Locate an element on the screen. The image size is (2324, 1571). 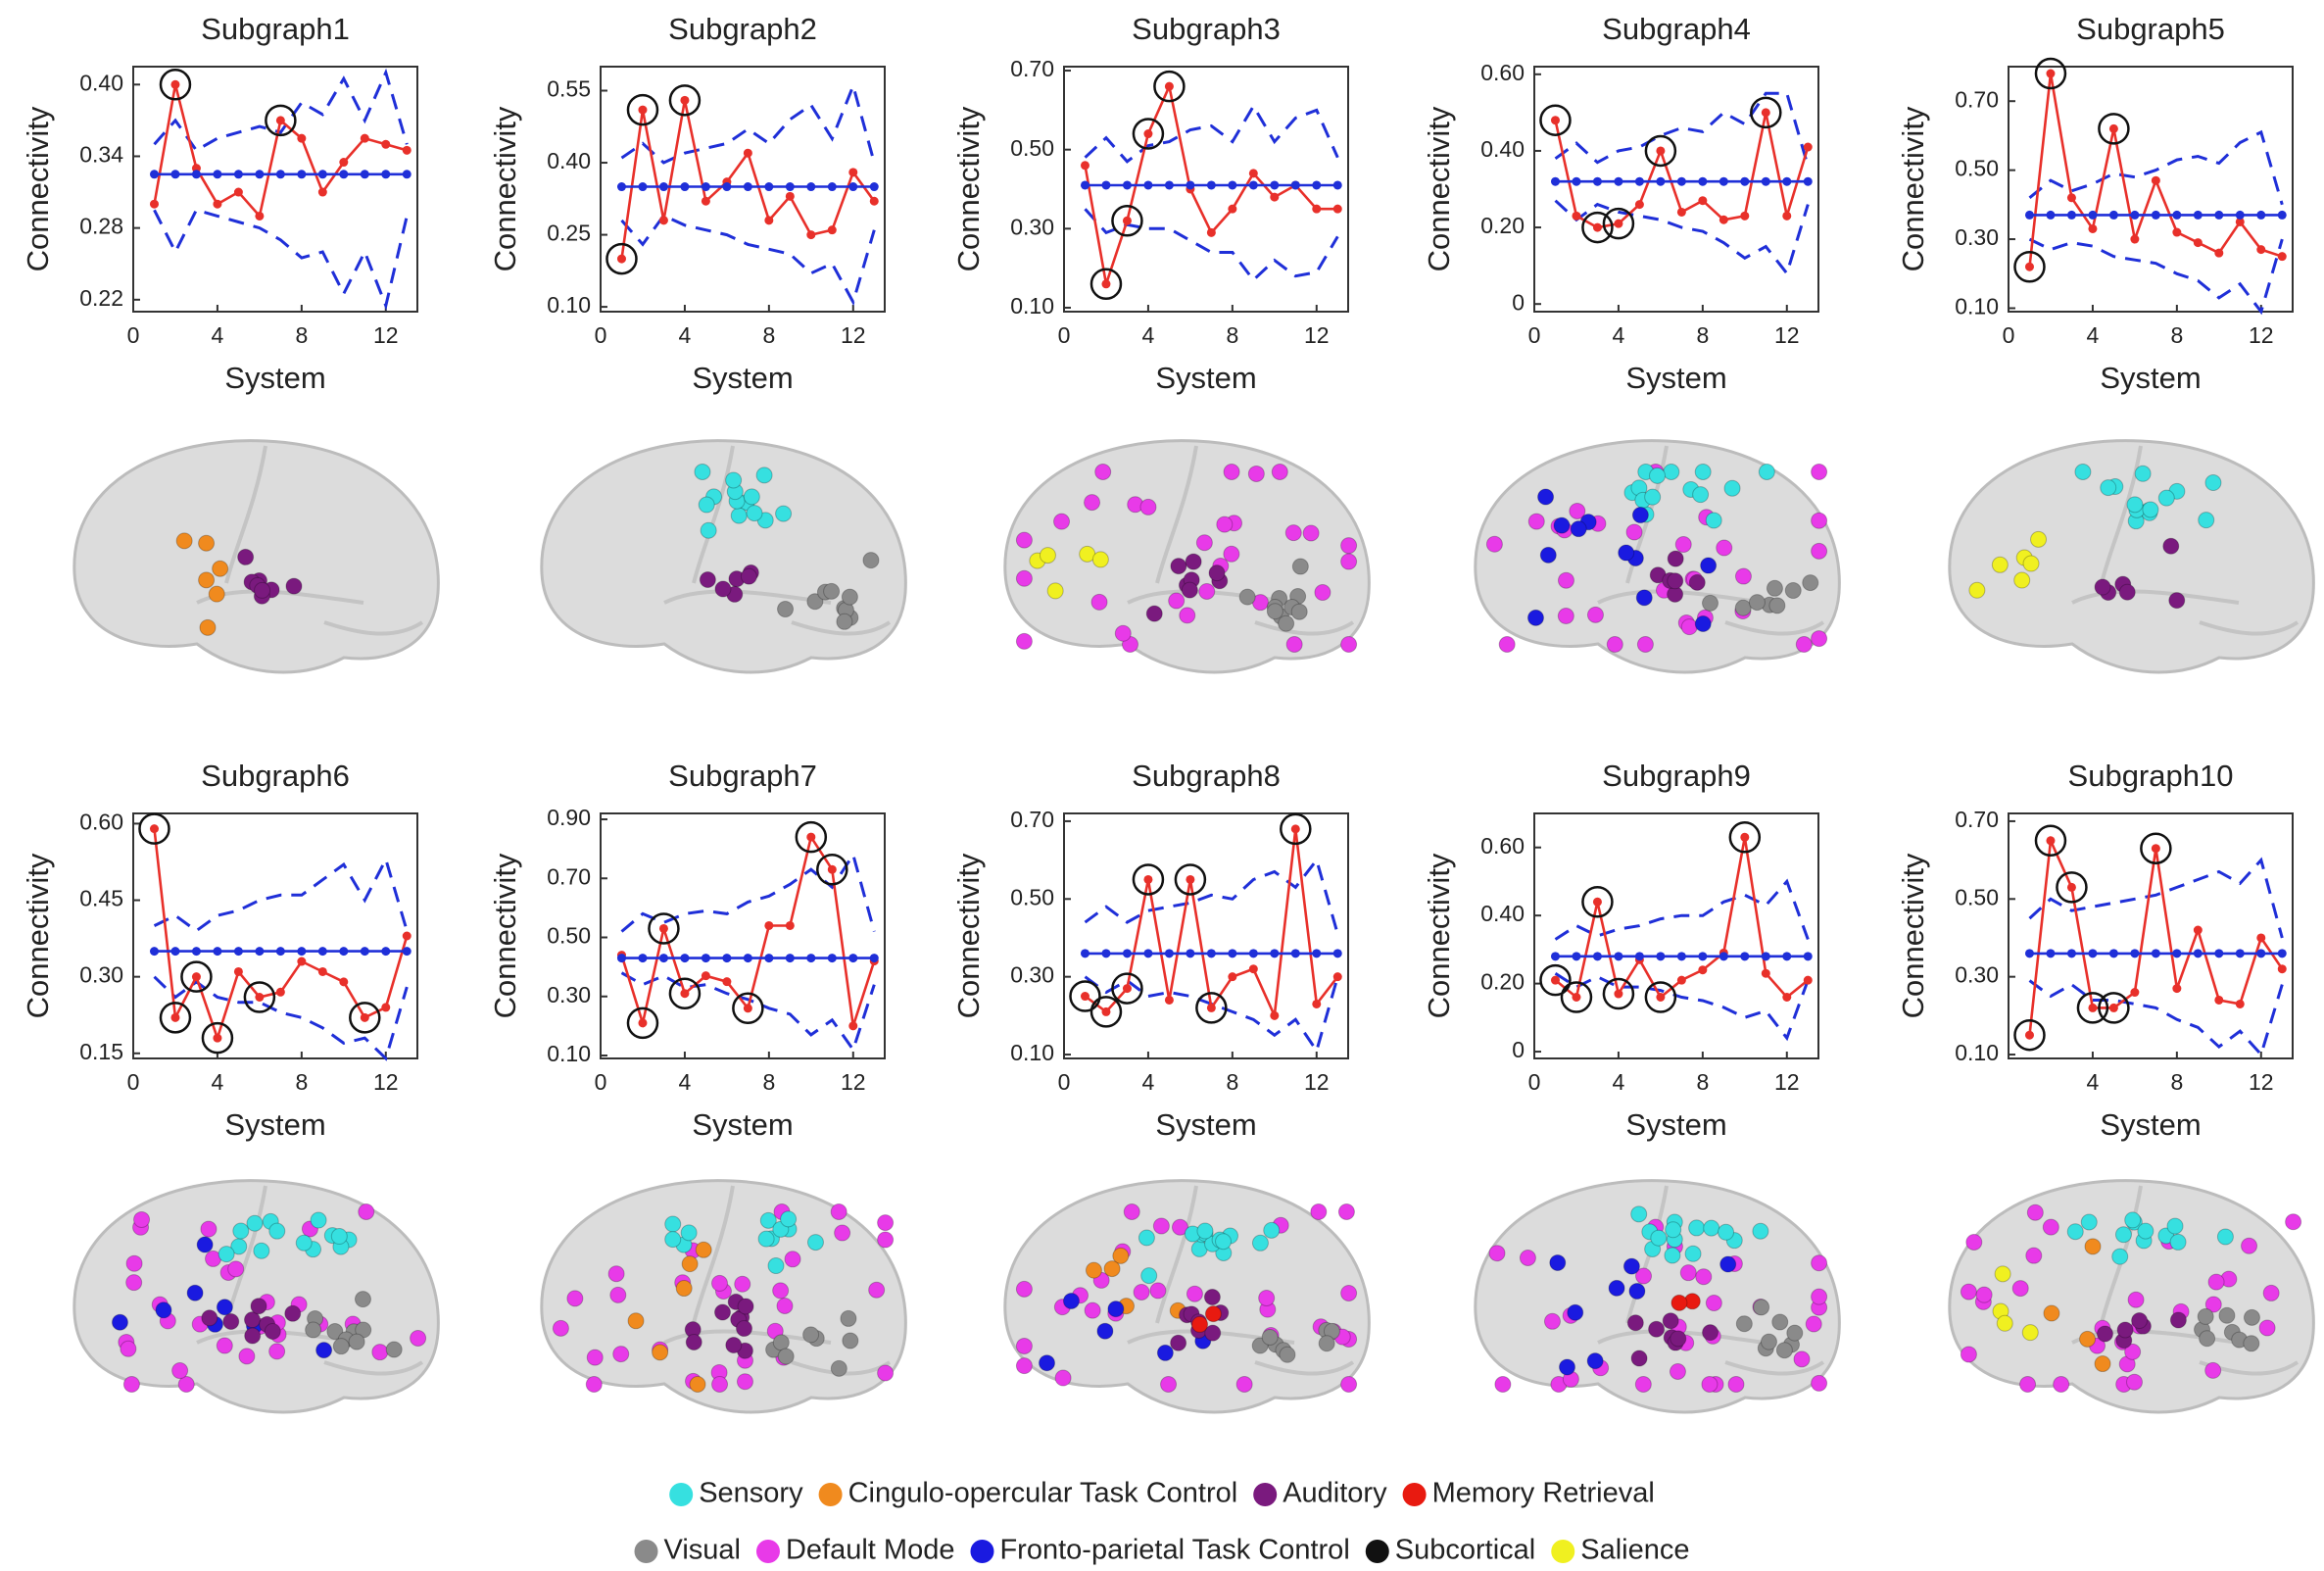
x-tick-label: 0 is located at coordinates (1064, 1082).